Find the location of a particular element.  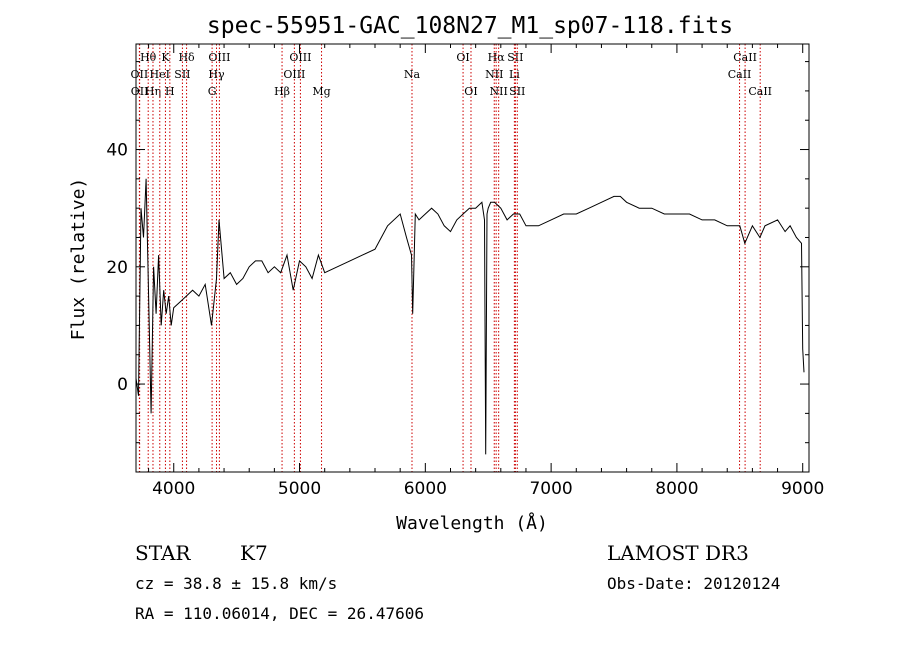

marker-label-22: Li is located at coordinates (514, 74).